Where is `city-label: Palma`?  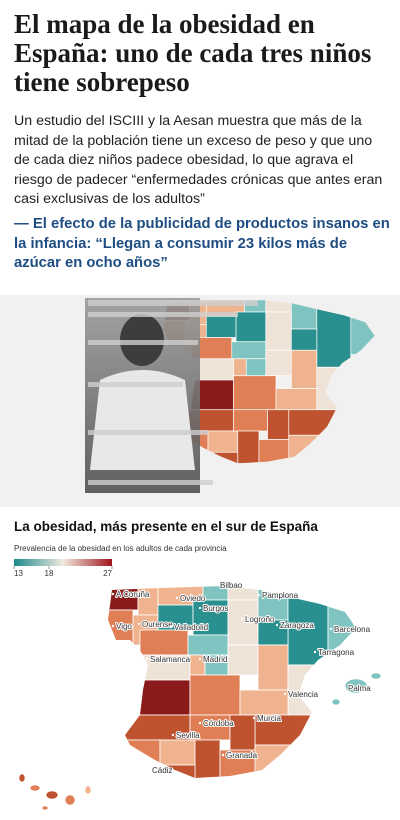 city-label: Palma is located at coordinates (359, 688).